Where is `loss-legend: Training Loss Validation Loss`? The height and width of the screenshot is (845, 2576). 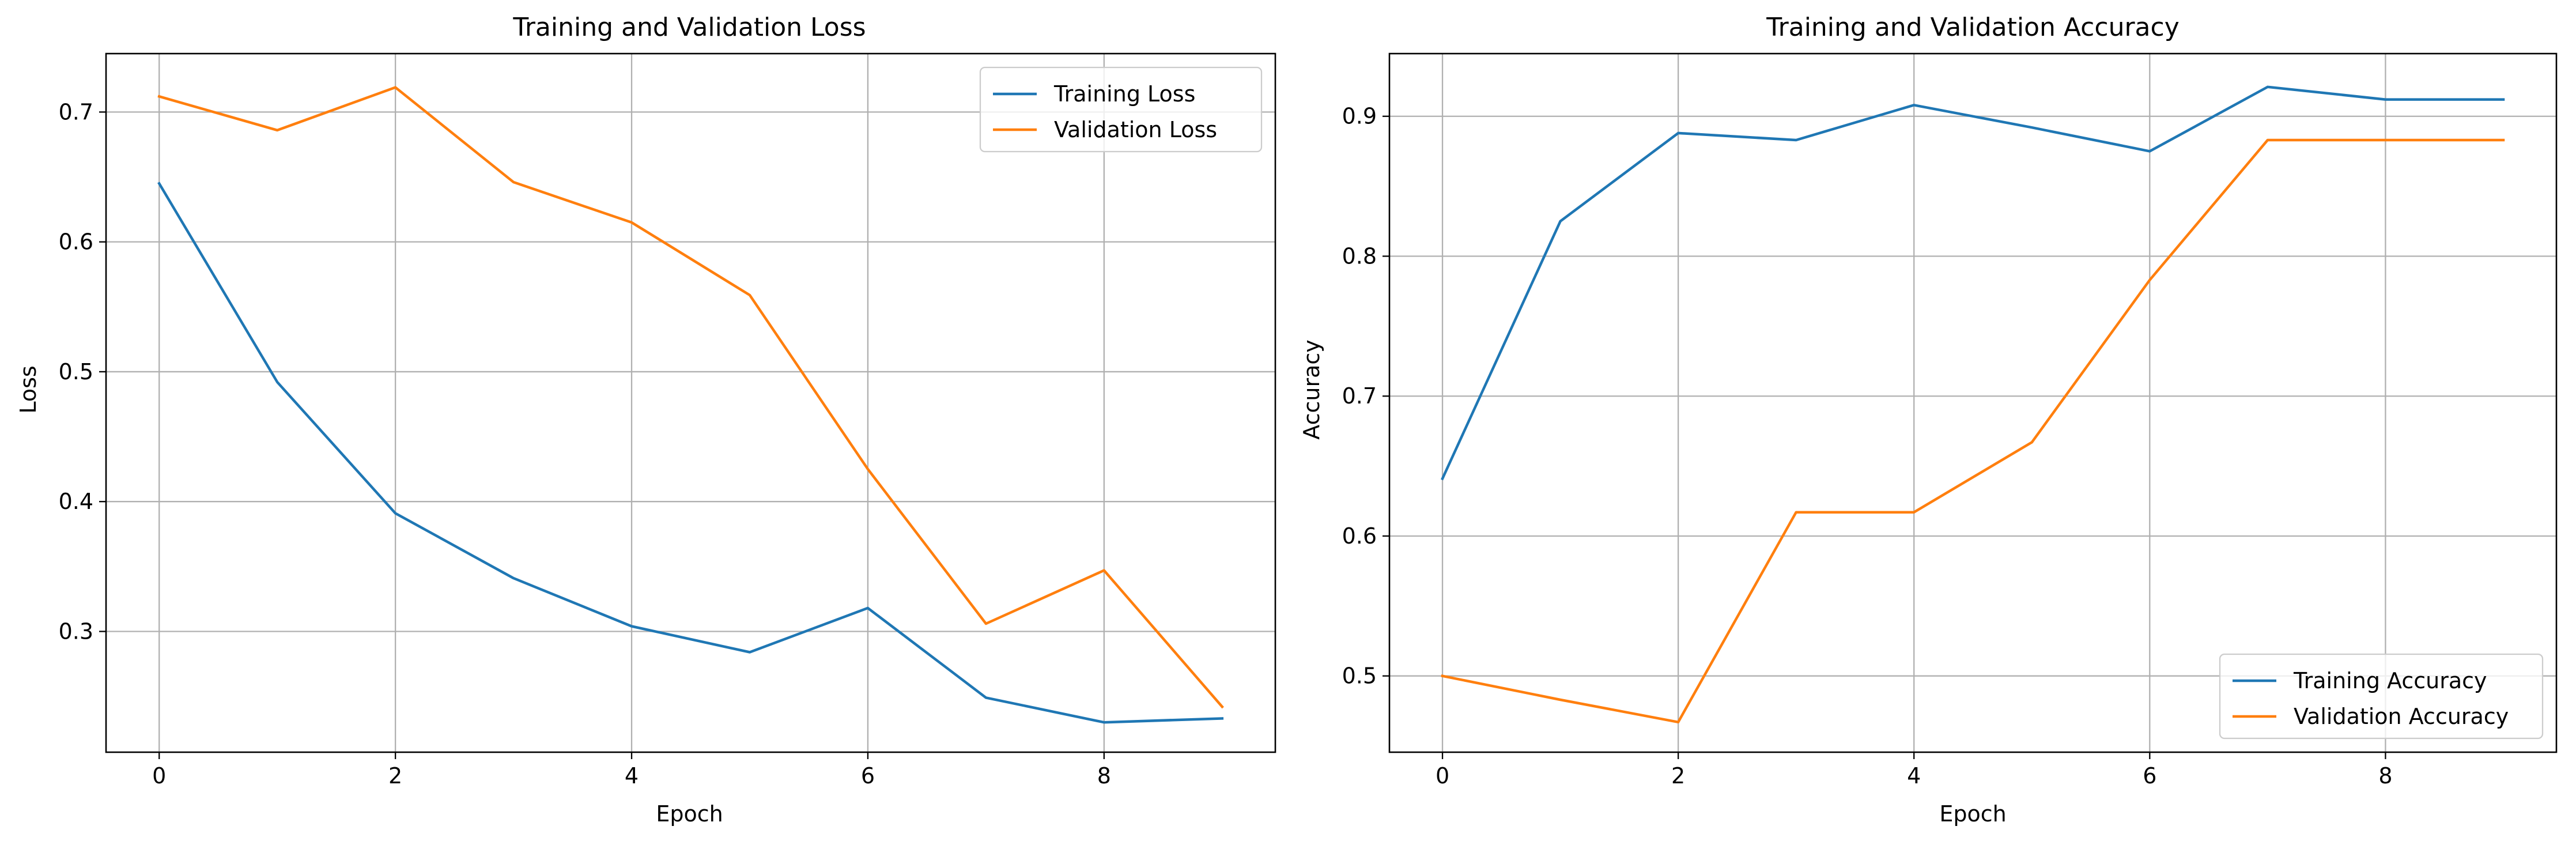 loss-legend: Training Loss Validation Loss is located at coordinates (1121, 110).